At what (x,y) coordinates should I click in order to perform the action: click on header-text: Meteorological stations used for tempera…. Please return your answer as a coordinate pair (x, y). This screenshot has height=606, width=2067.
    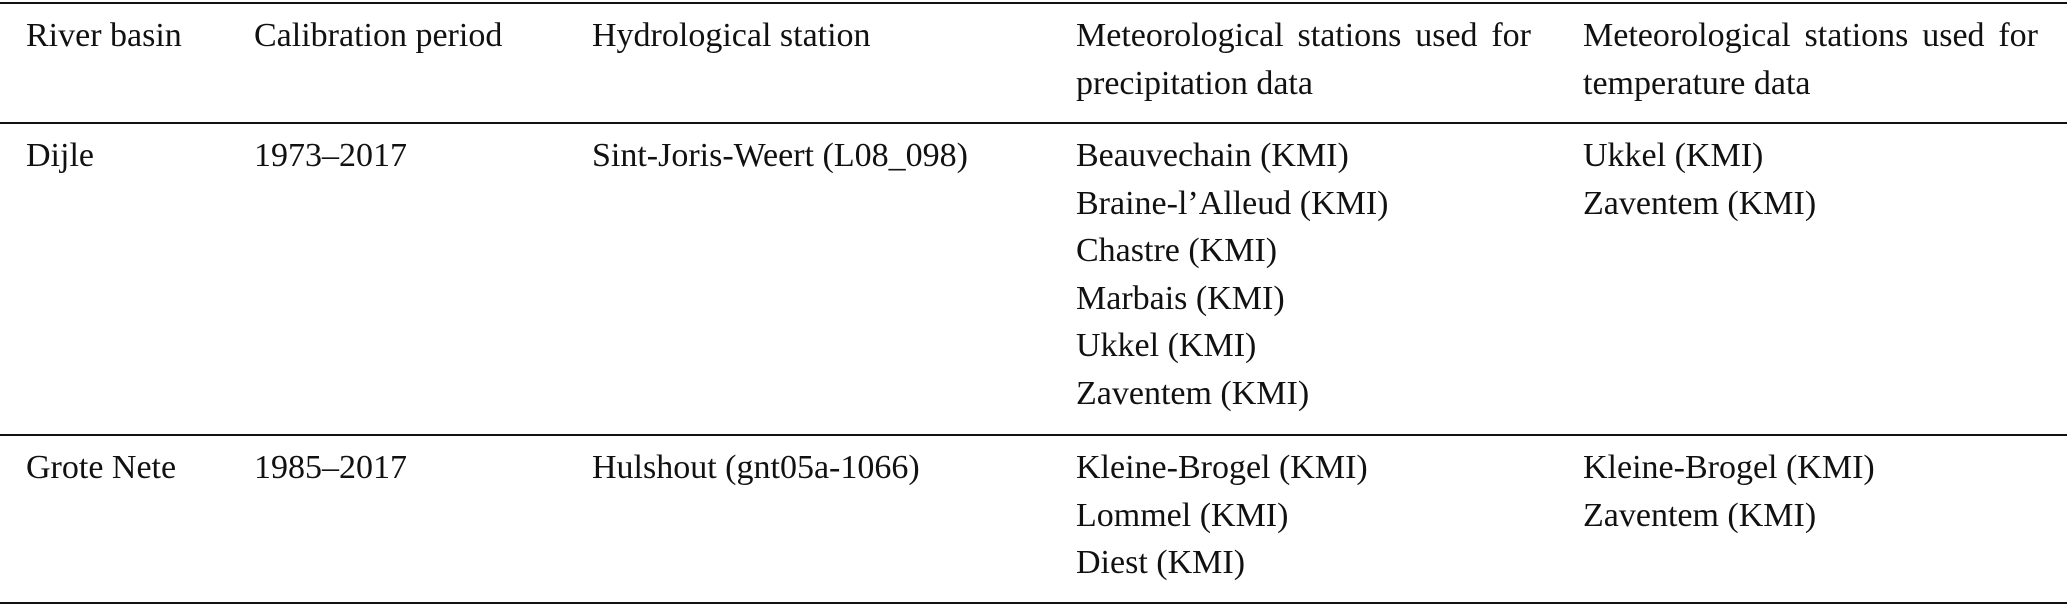
    Looking at the image, I should click on (1810, 59).